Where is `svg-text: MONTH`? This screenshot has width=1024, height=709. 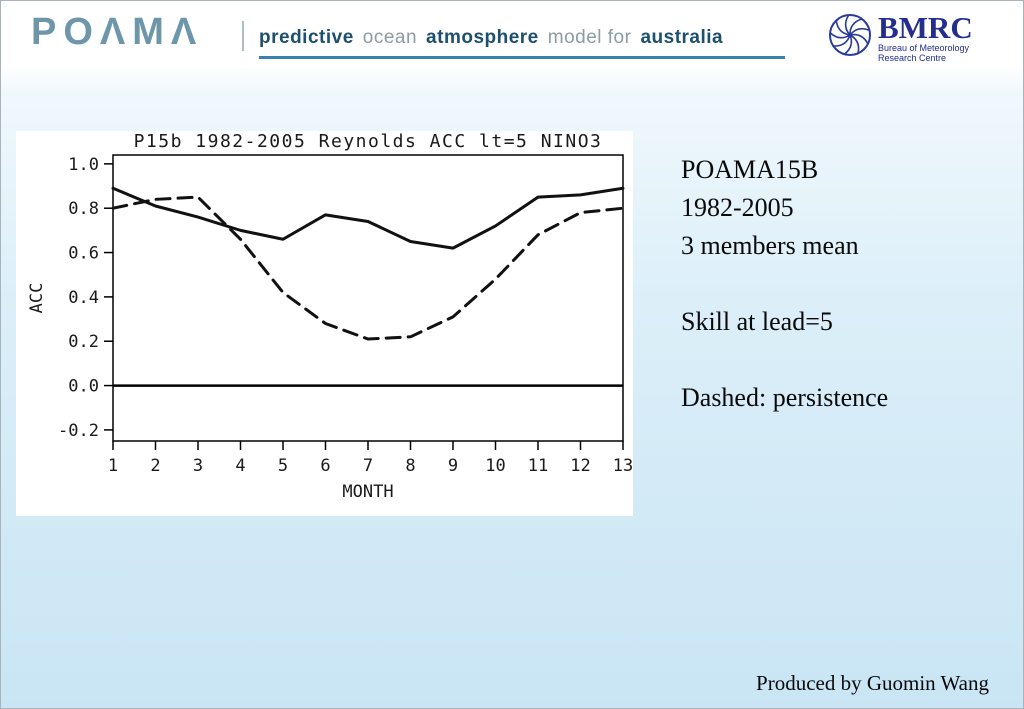
svg-text: MONTH is located at coordinates (367, 492).